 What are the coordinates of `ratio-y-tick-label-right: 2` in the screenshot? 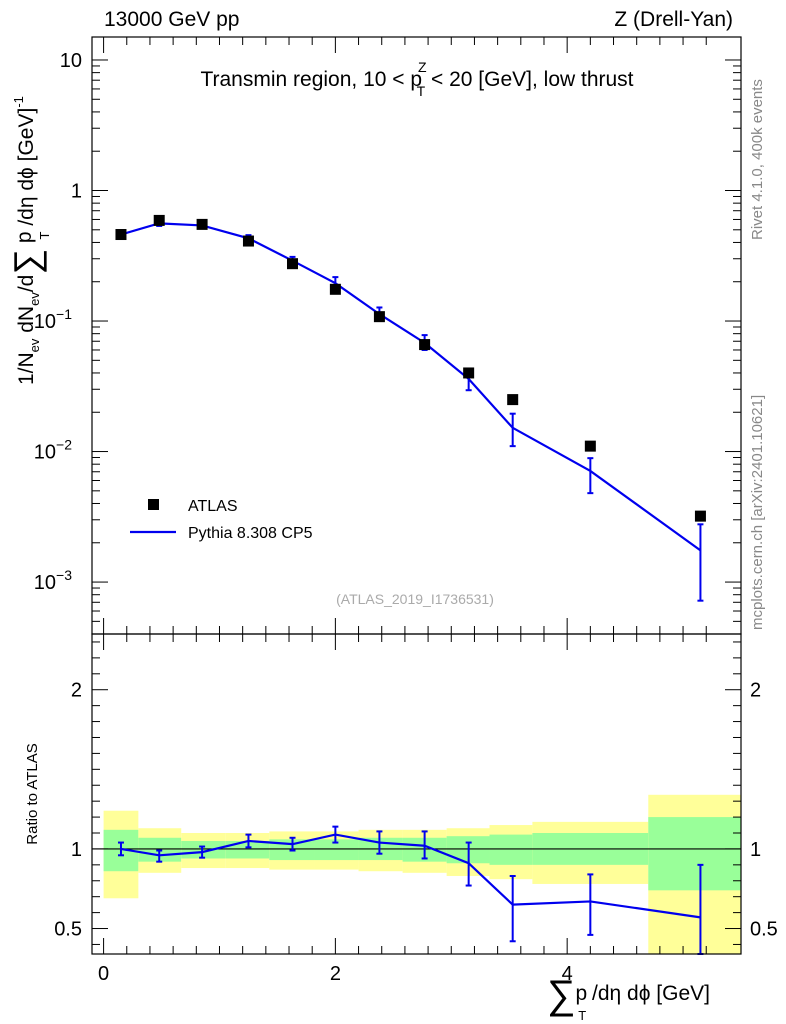 It's located at (755, 691).